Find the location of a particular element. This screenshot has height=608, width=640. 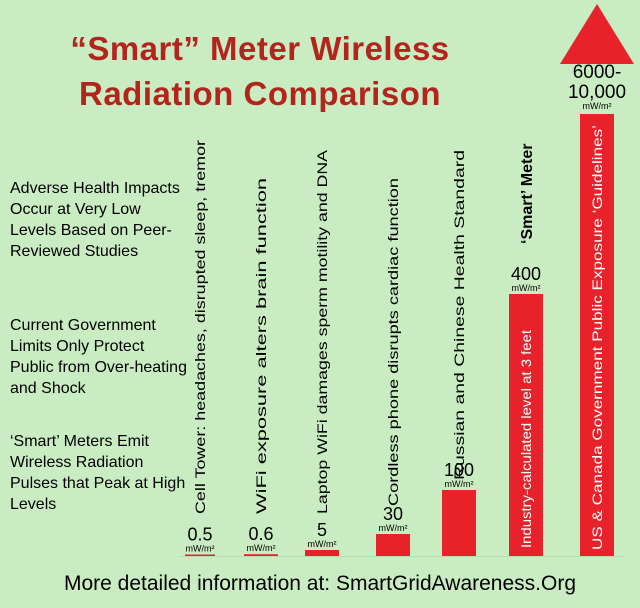

bar-value-label: 0.5 is located at coordinates (199, 535).